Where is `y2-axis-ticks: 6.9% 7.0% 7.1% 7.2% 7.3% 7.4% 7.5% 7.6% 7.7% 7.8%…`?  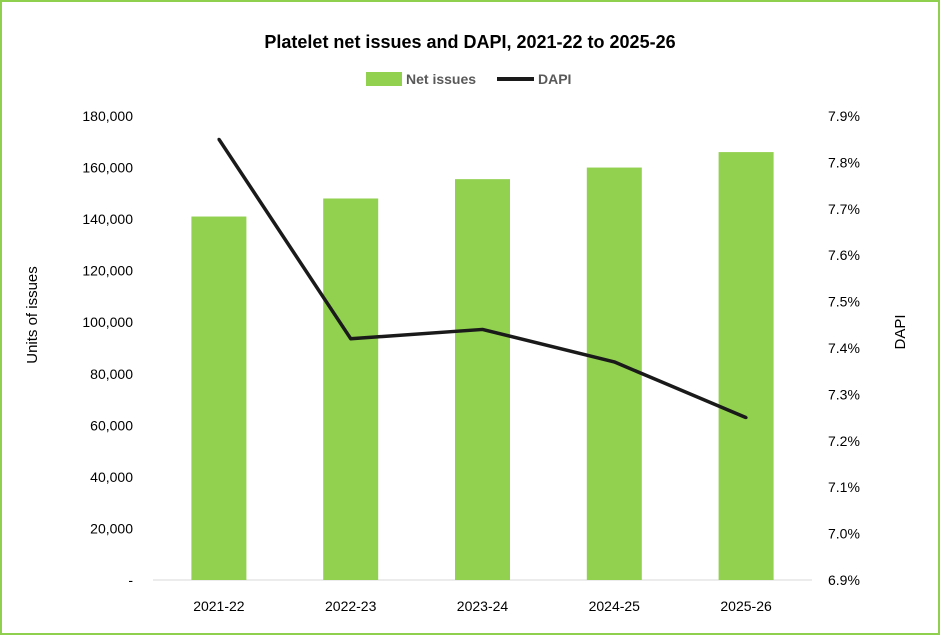
y2-axis-ticks: 6.9% 7.0% 7.1% 7.2% 7.3% 7.4% 7.5% 7.6% 7.7% 7.8%… is located at coordinates (844, 348).